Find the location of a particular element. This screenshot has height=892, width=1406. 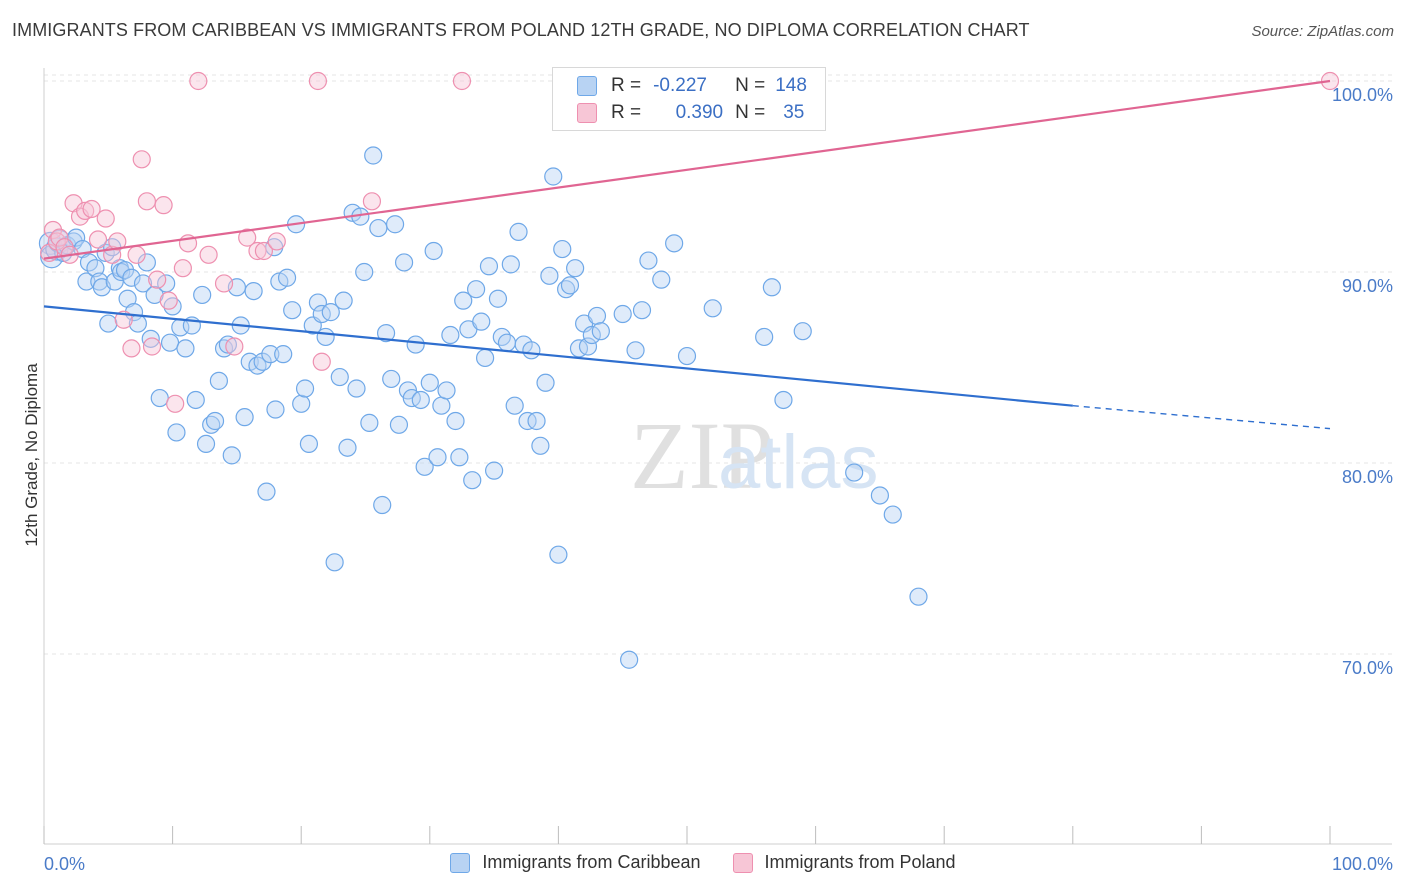

legend-n-value: 35 is located at coordinates (794, 112).